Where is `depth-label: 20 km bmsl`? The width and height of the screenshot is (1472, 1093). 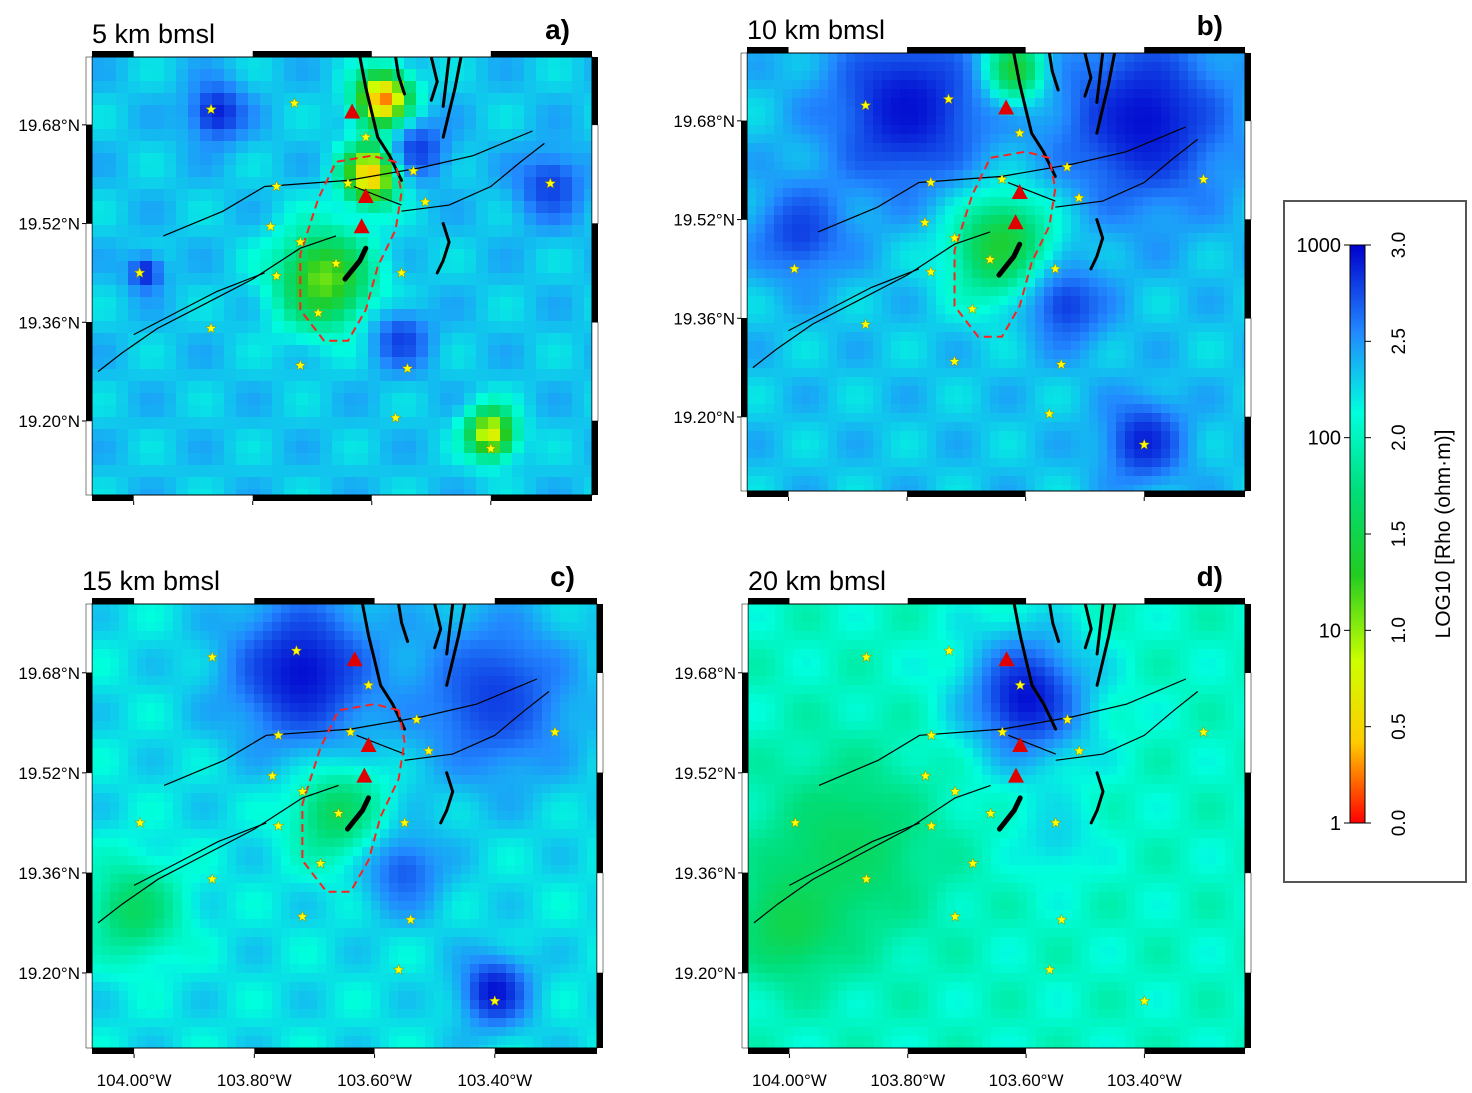 depth-label: 20 km bmsl is located at coordinates (817, 581).